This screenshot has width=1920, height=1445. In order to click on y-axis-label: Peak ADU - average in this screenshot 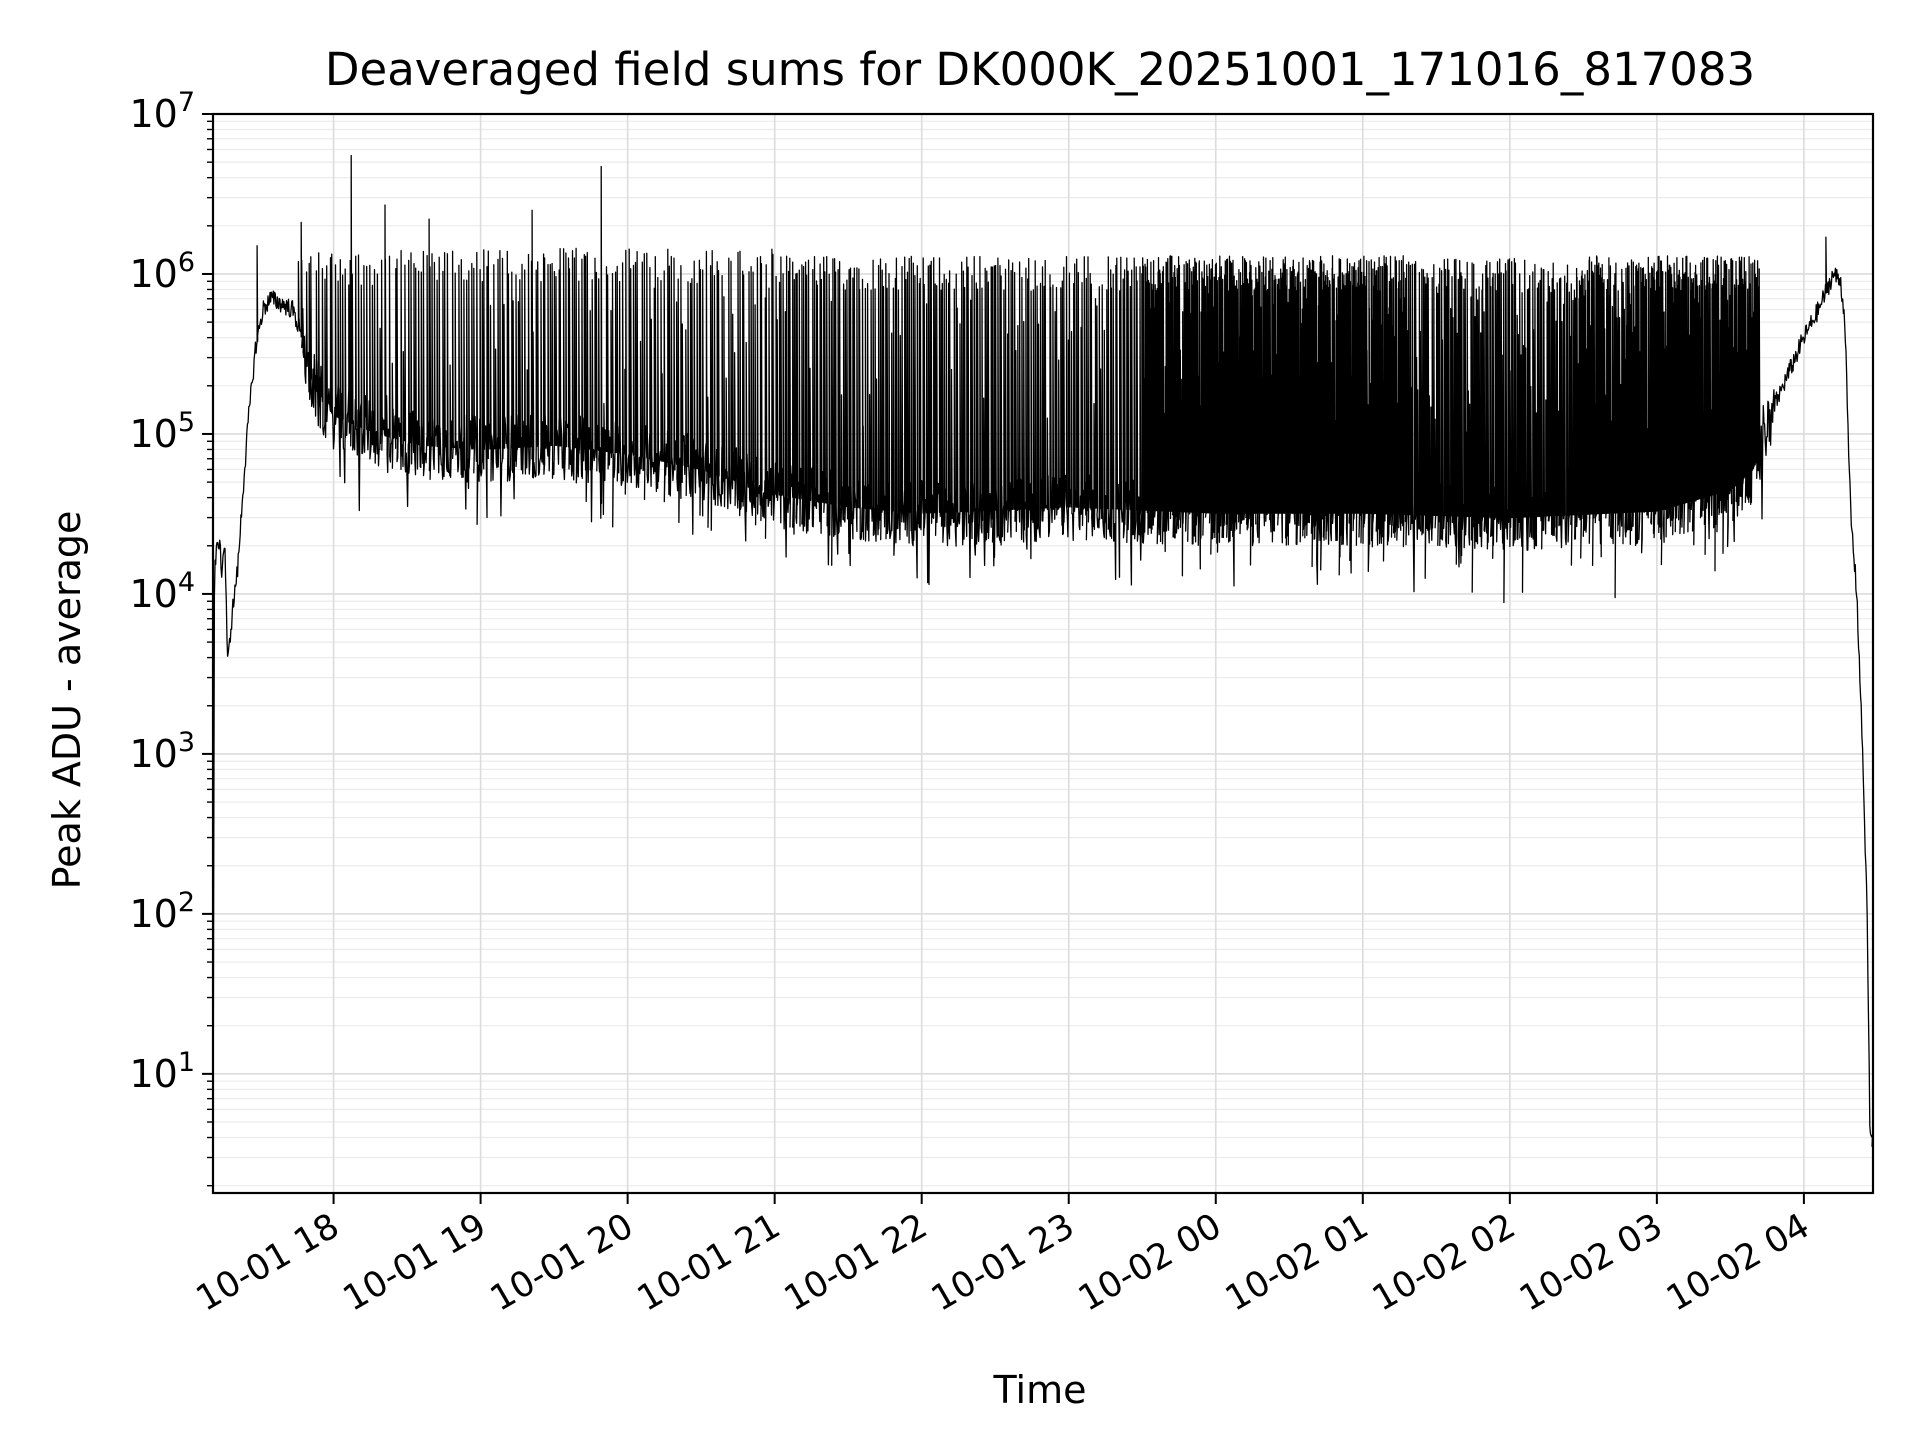, I will do `click(67, 700)`.